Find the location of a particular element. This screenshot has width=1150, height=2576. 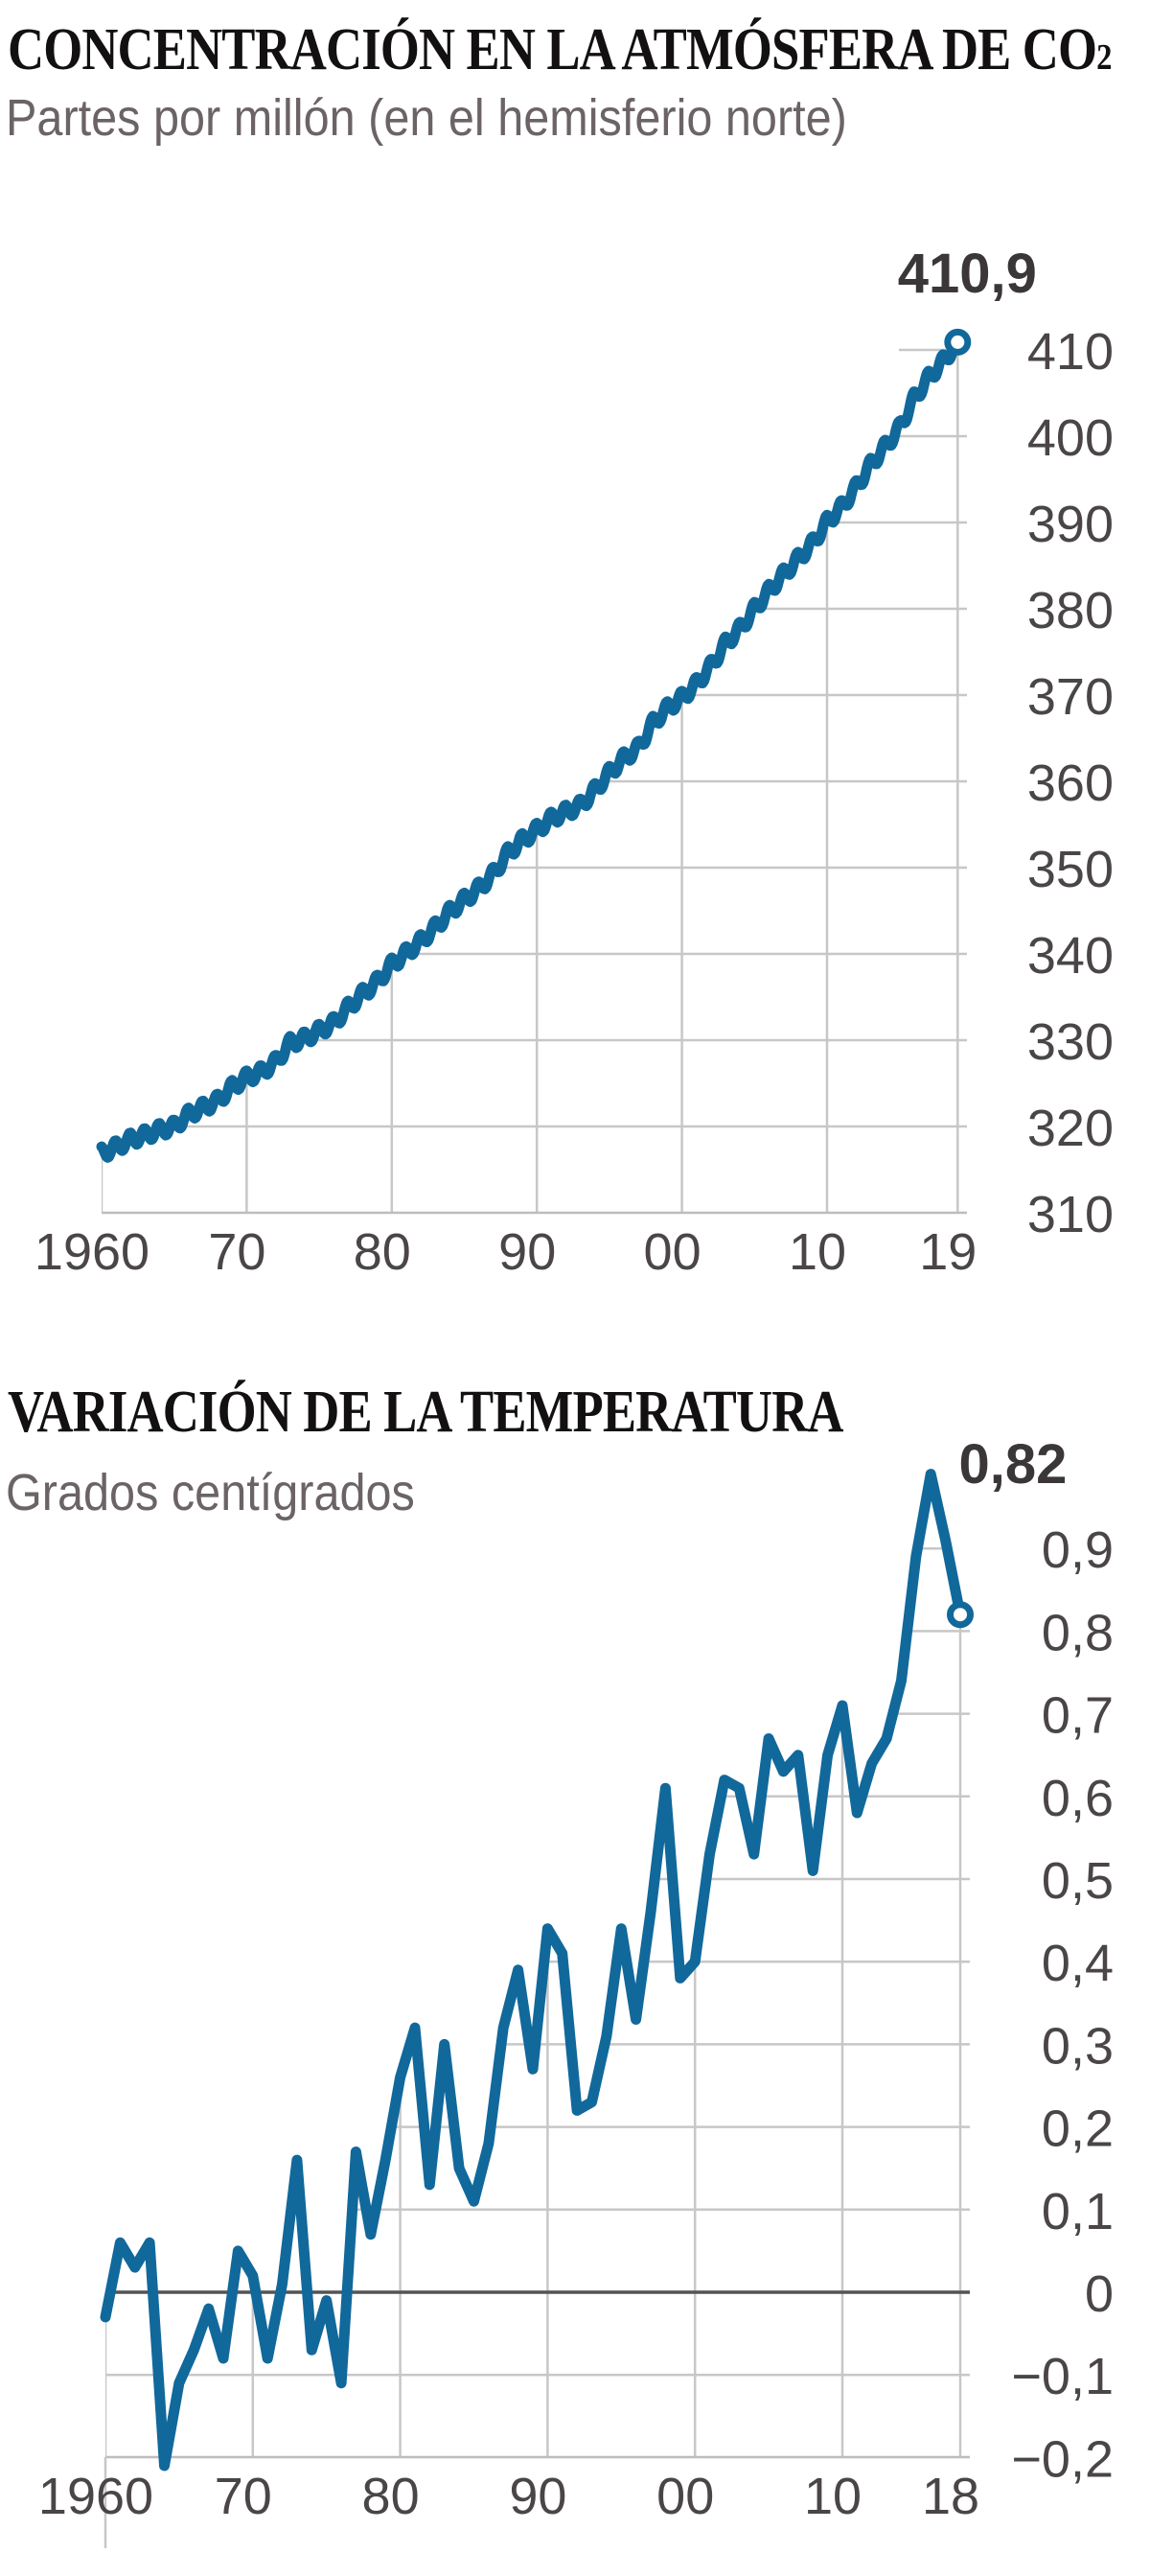

co2-chart-title: CONCENTRACIÓN EN LA ATMÓSFERA DE CO2 is located at coordinates (560, 50).